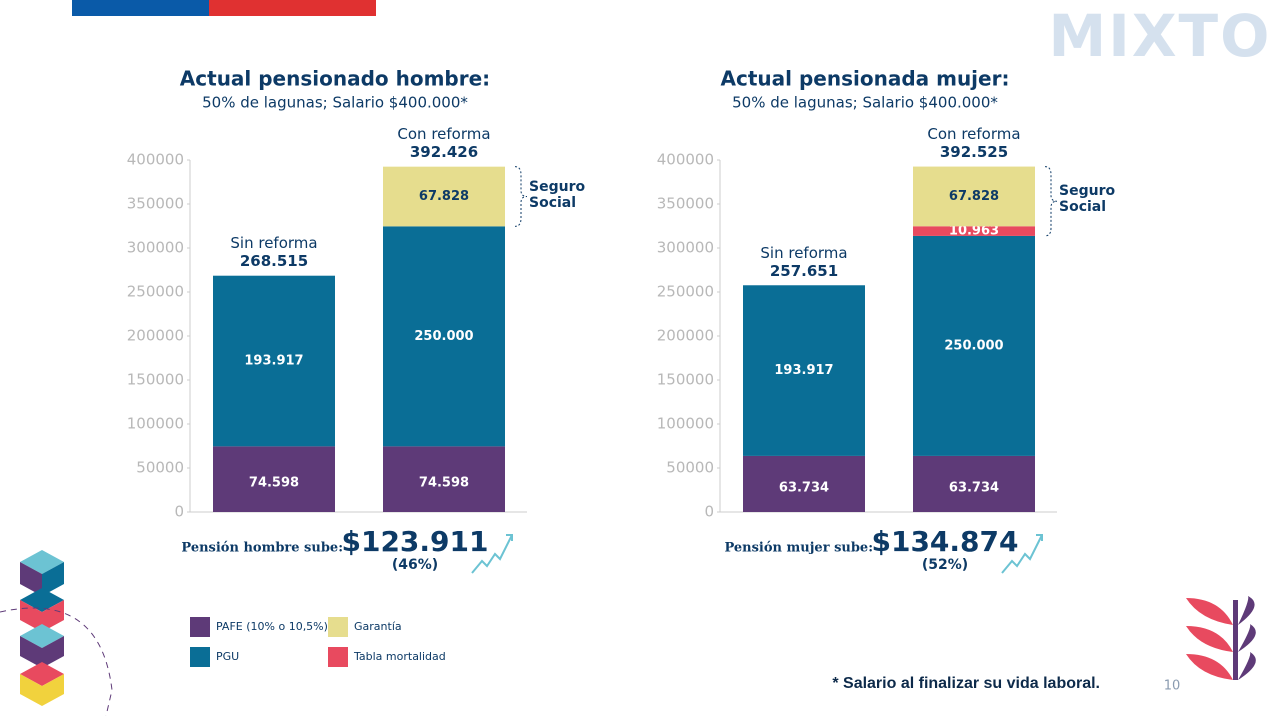 The image size is (1273, 720). What do you see at coordinates (798, 548) in the screenshot?
I see `increase-label: Pensión mujer sube:` at bounding box center [798, 548].